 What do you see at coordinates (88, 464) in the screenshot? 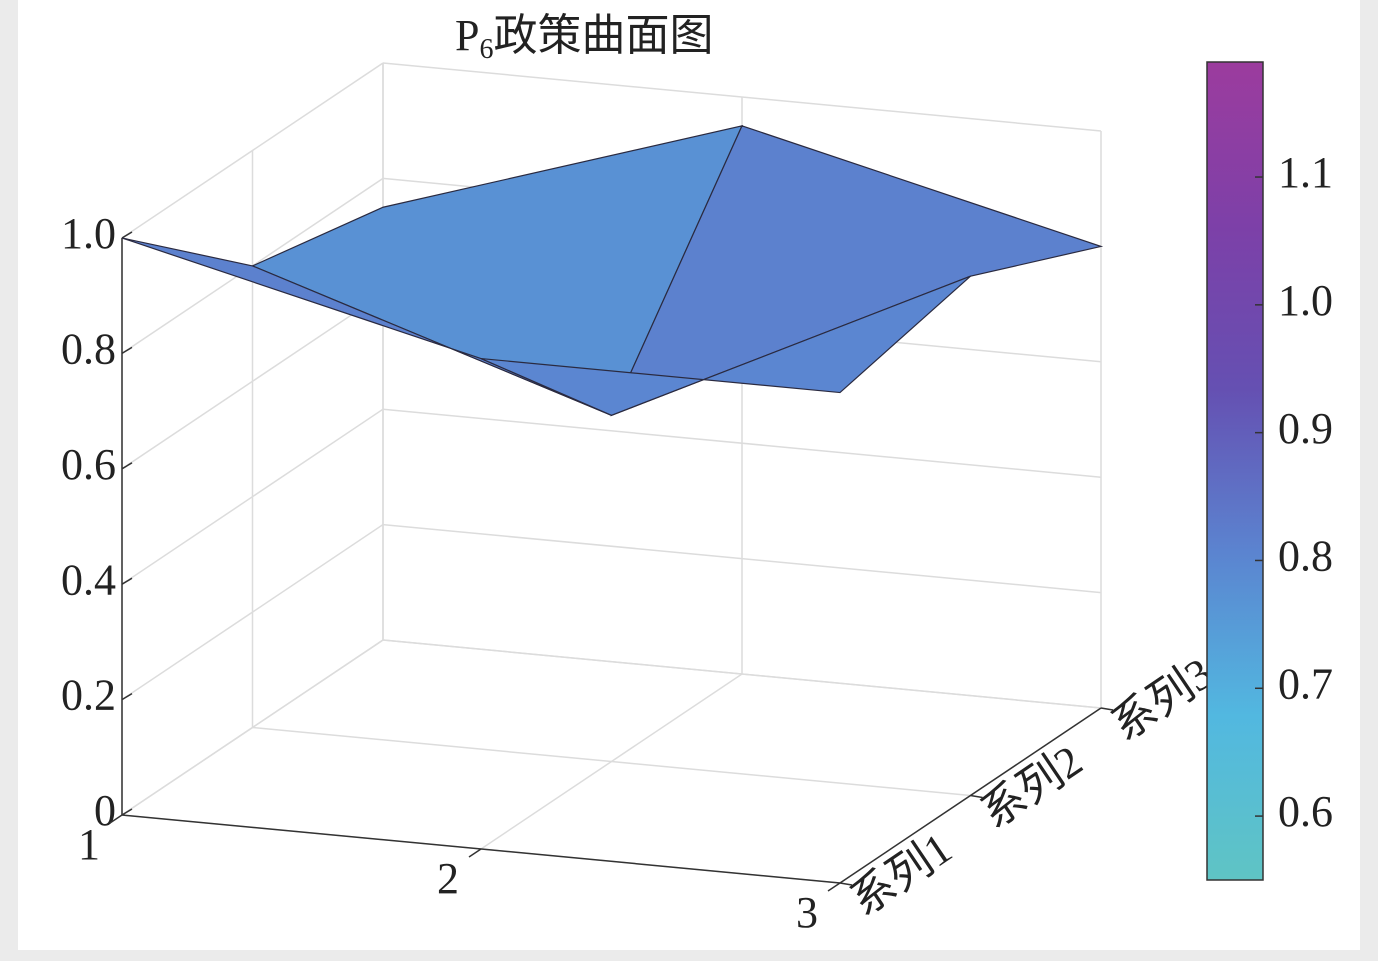
I see `z-tick-label: 0.6` at bounding box center [88, 464].